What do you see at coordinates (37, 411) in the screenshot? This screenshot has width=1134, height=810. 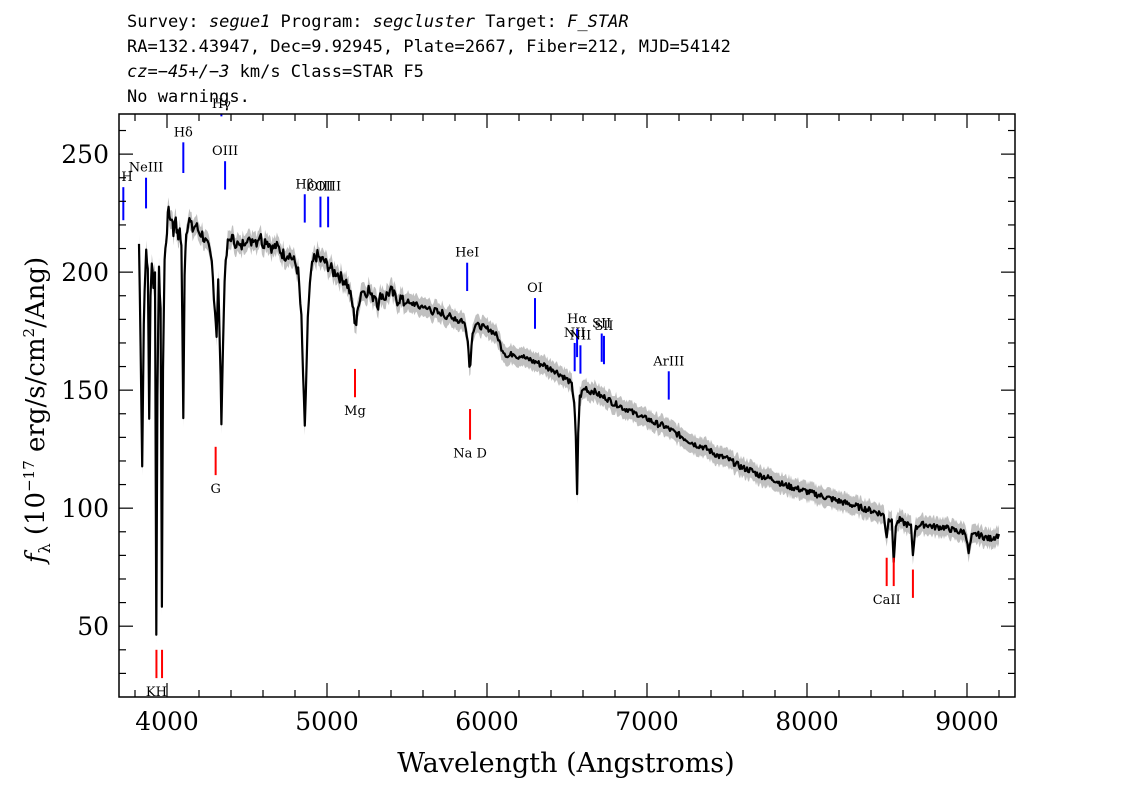 I see `y-axis-label: fλ (10−17 erg/s/cm2/Ang)` at bounding box center [37, 411].